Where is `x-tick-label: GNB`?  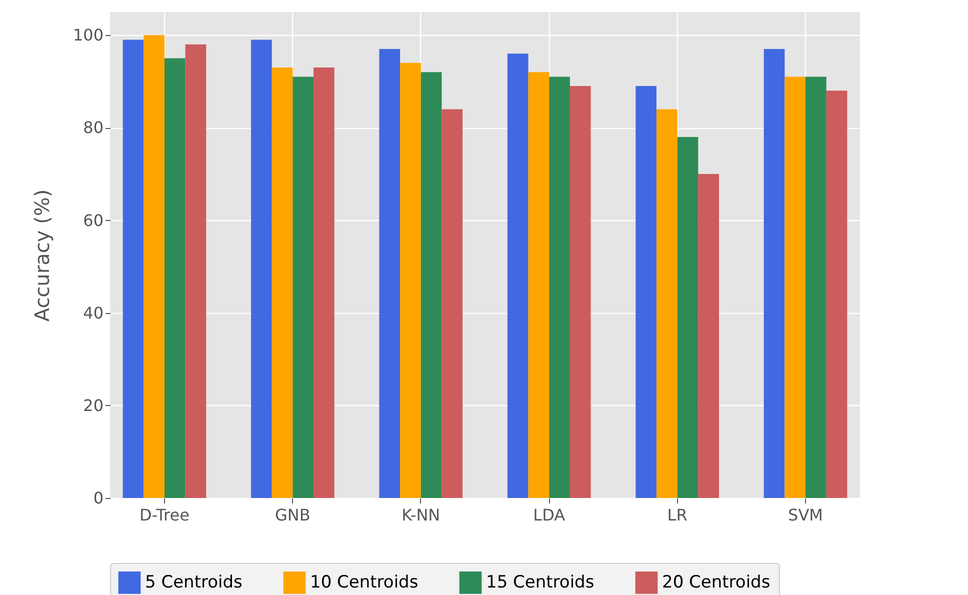
x-tick-label: GNB is located at coordinates (292, 515).